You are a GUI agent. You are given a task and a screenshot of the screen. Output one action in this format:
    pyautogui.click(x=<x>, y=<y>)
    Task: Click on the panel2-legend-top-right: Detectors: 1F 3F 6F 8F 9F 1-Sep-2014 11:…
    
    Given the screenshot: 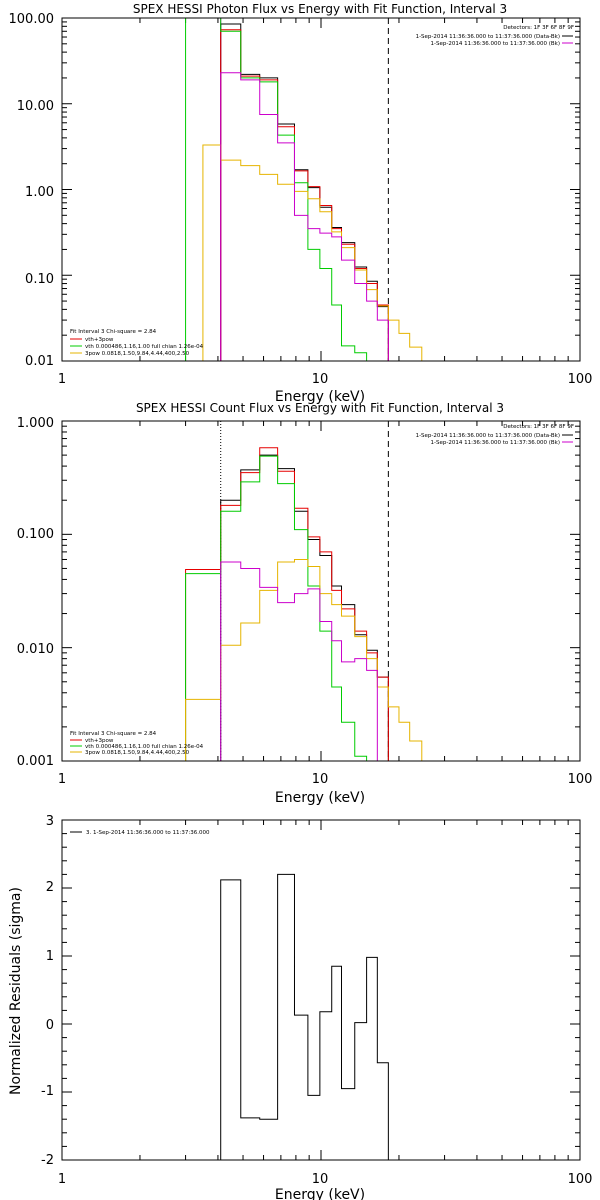 What is the action you would take?
    pyautogui.click(x=495, y=435)
    